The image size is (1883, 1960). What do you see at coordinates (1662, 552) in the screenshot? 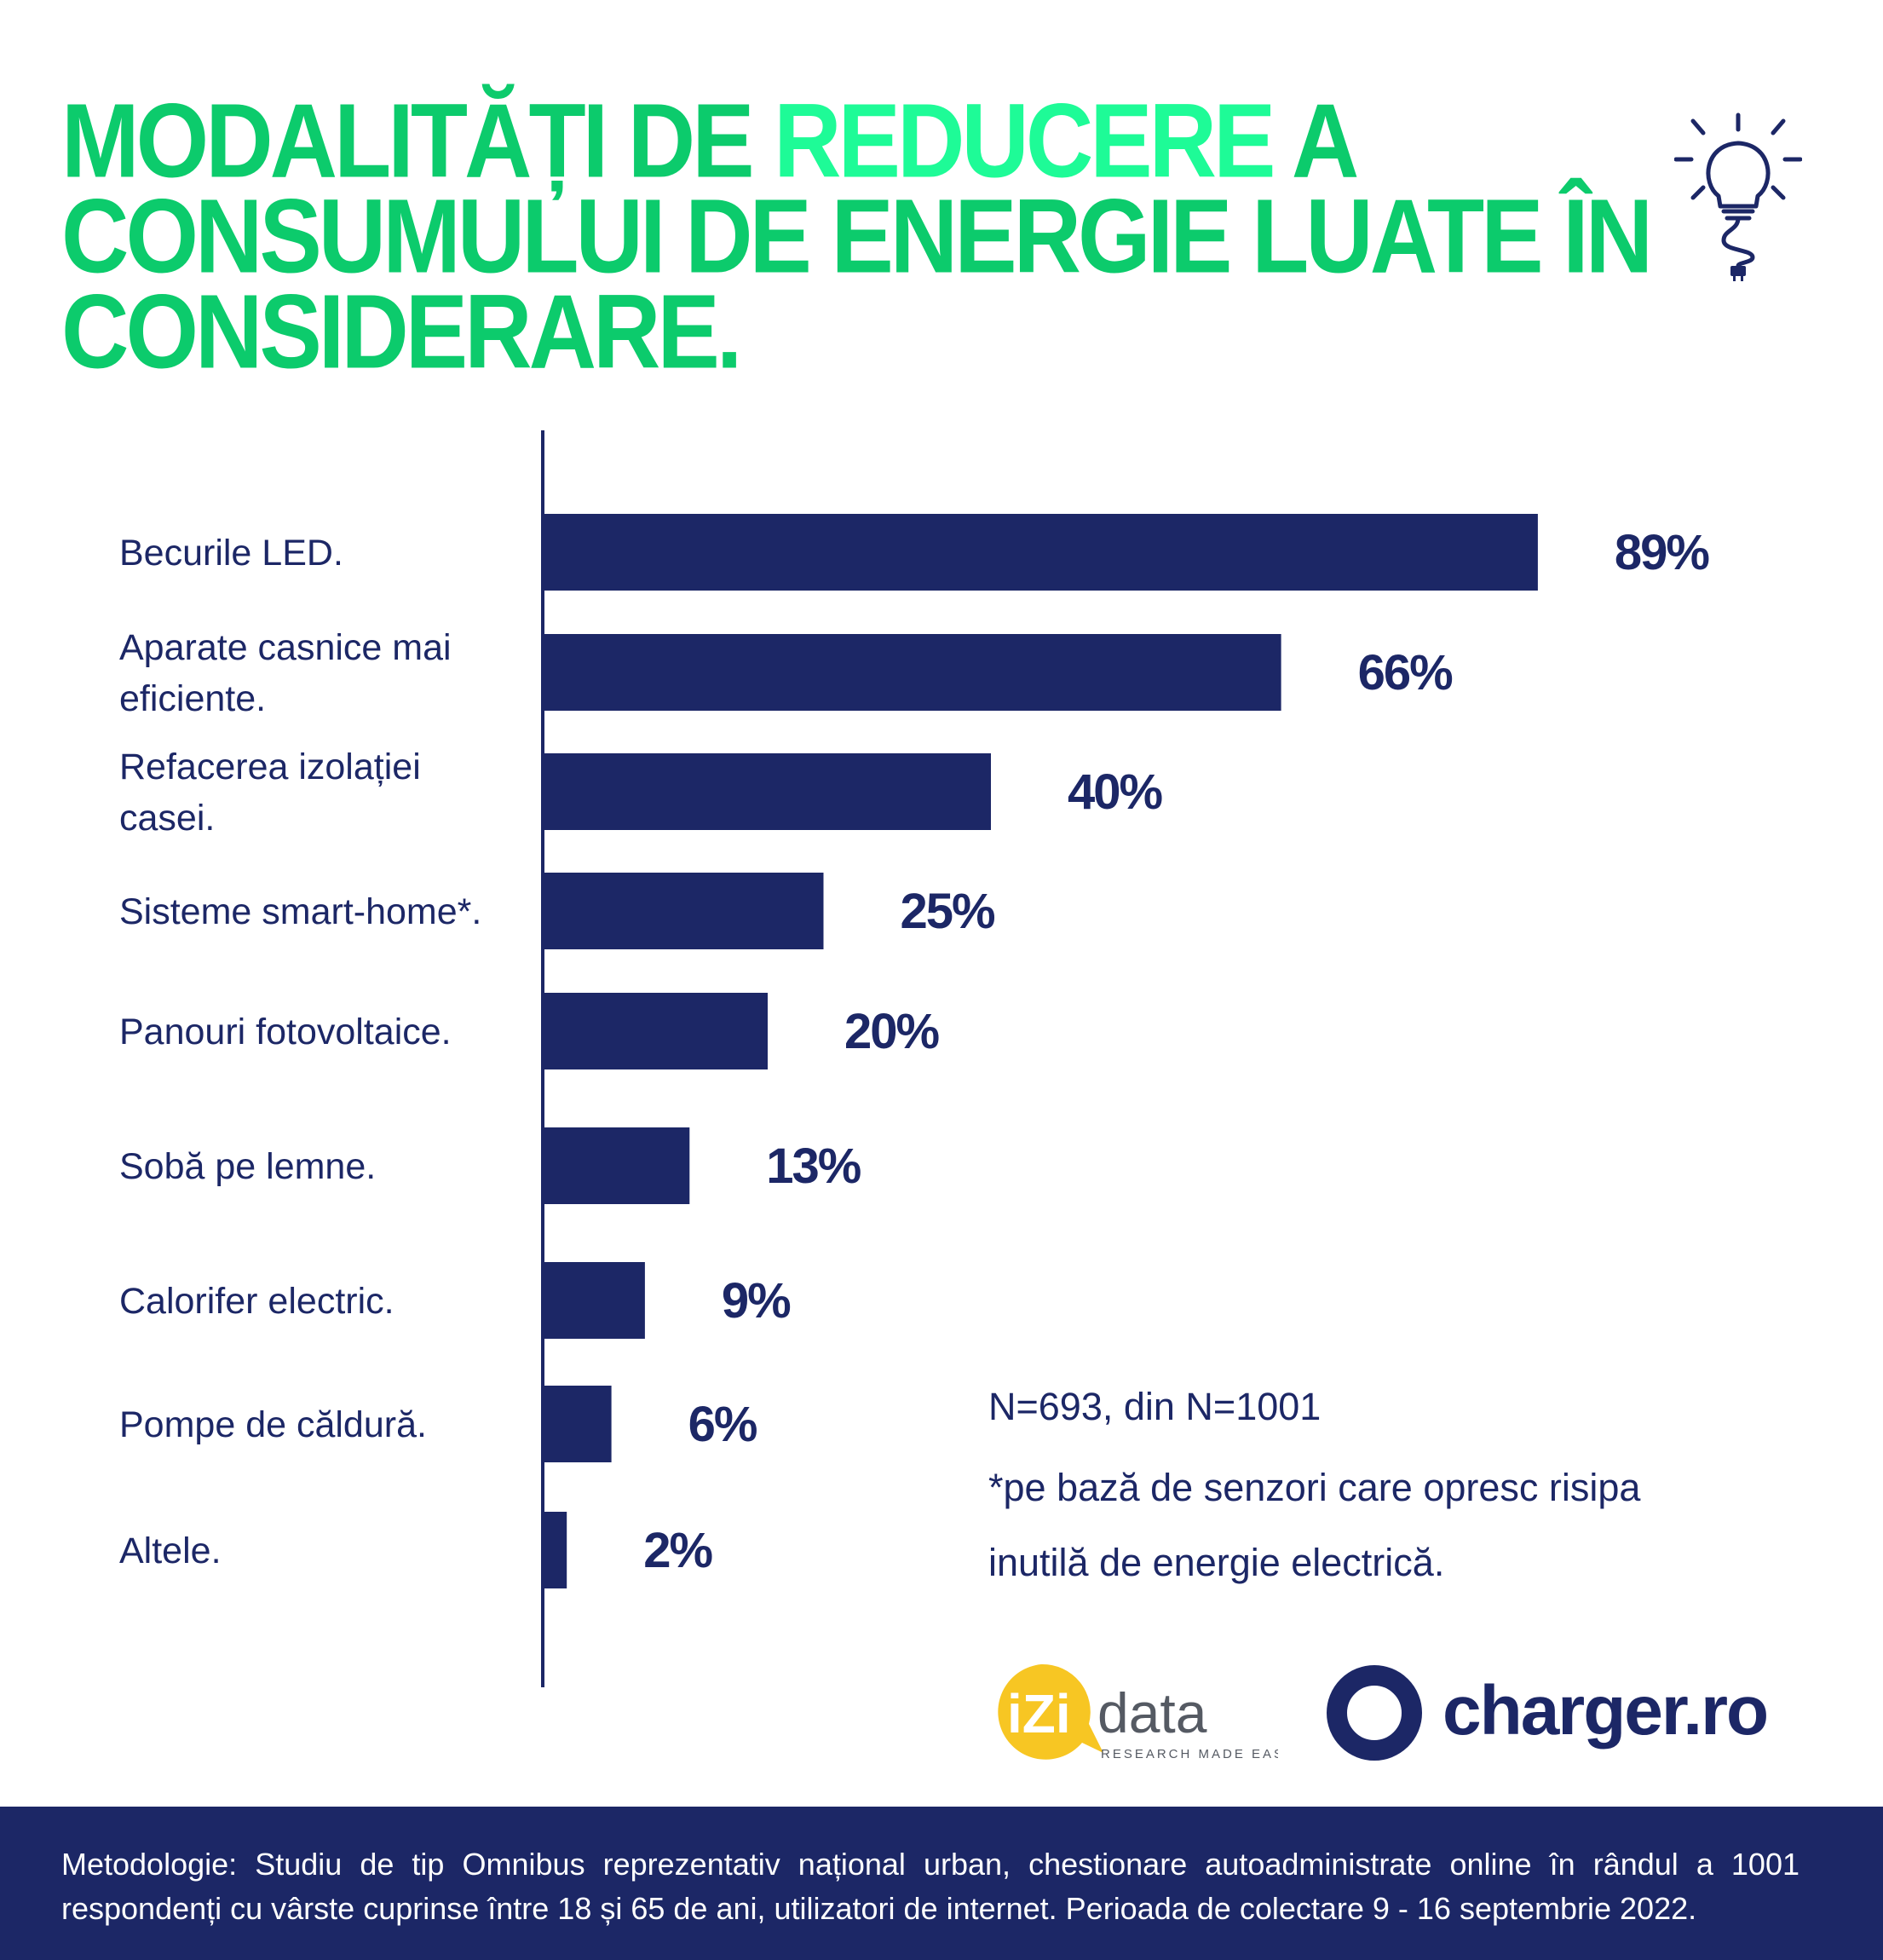
I see `value-label-1: 89%` at bounding box center [1662, 552].